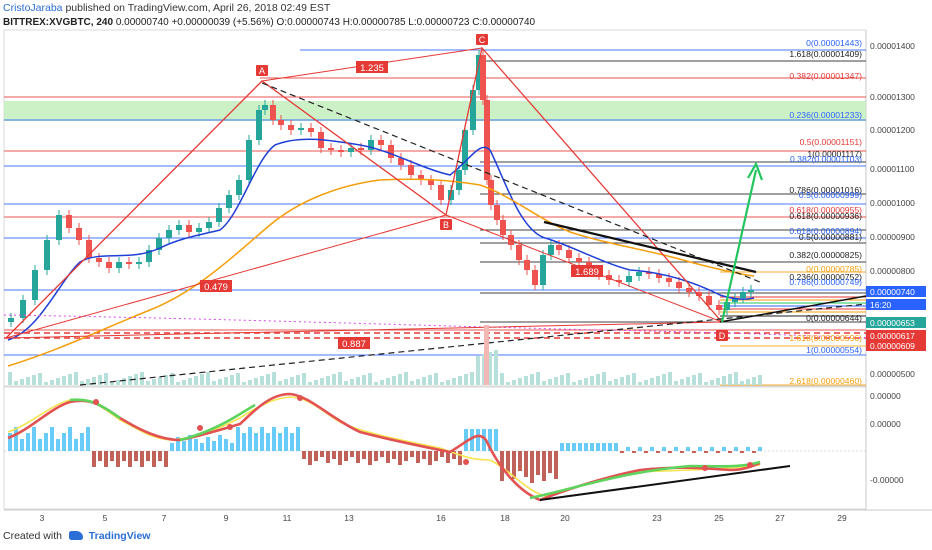 The image size is (932, 550). Describe the element at coordinates (825, 277) in the screenshot. I see `fib-label: 0.236(0.00000752)` at that location.